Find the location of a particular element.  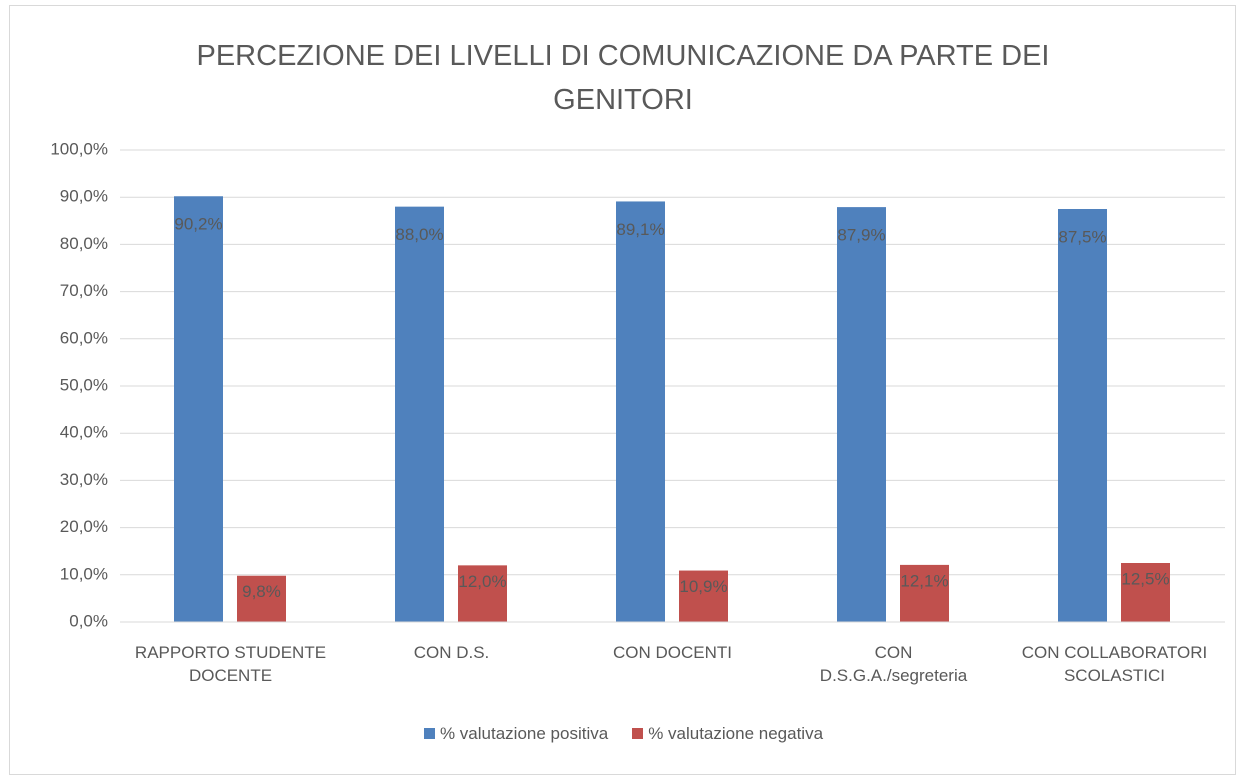

y-tick-label: 80,0% is located at coordinates (84, 243).